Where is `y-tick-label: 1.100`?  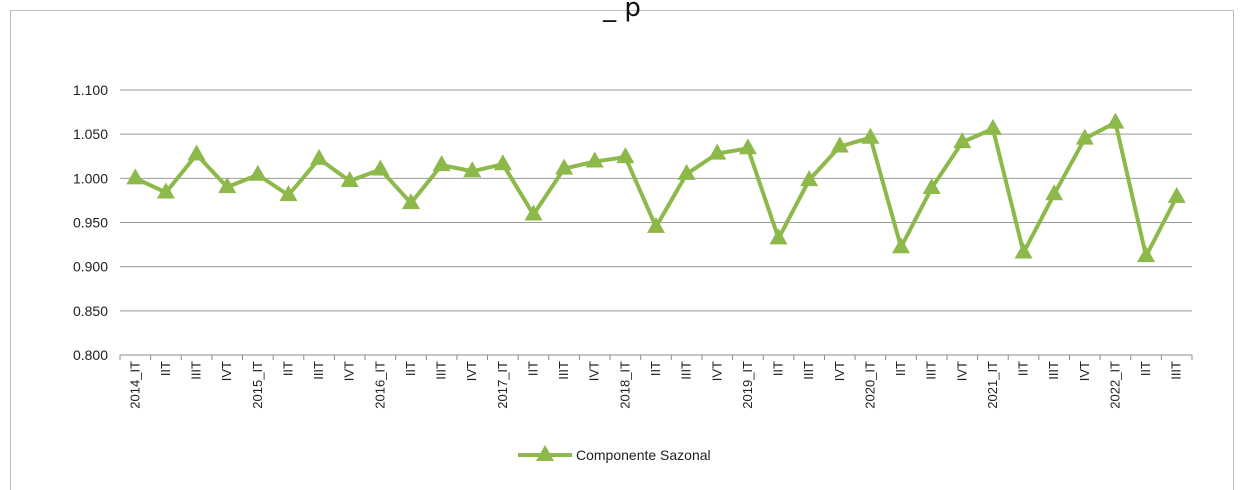 y-tick-label: 1.100 is located at coordinates (90, 90).